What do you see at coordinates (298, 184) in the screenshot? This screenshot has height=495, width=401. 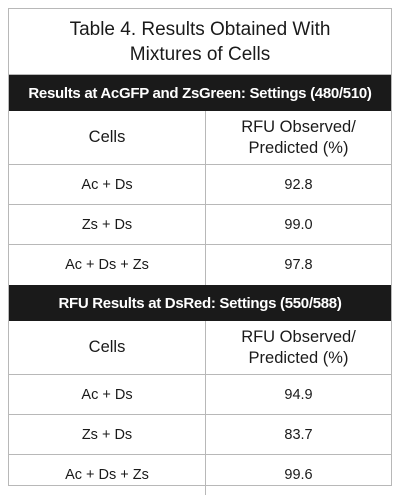 I see `rfu-value: 92.8` at bounding box center [298, 184].